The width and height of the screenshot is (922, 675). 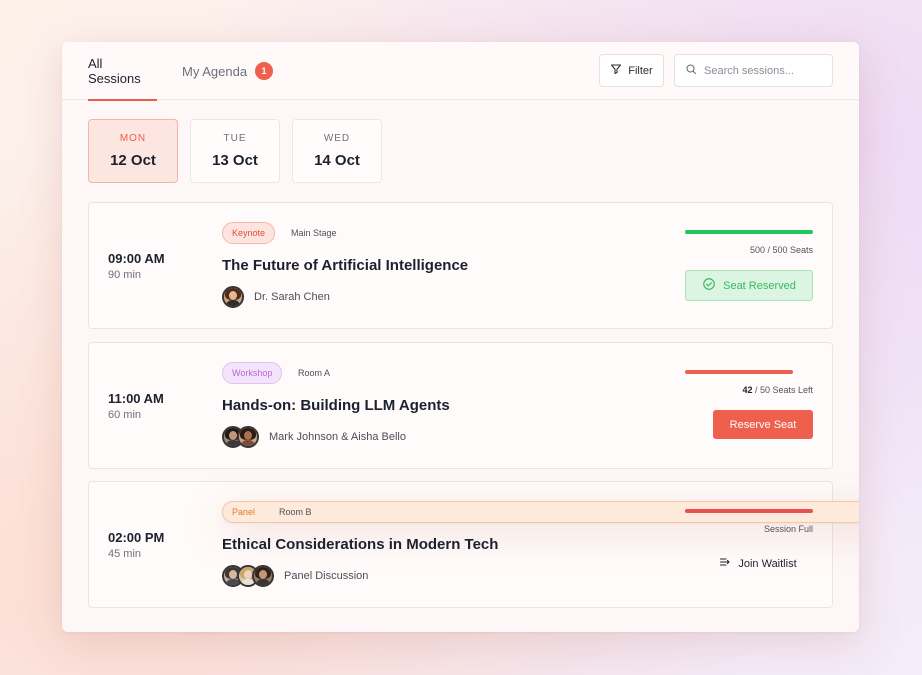 I want to click on day-date: 14 Oct, so click(x=337, y=160).